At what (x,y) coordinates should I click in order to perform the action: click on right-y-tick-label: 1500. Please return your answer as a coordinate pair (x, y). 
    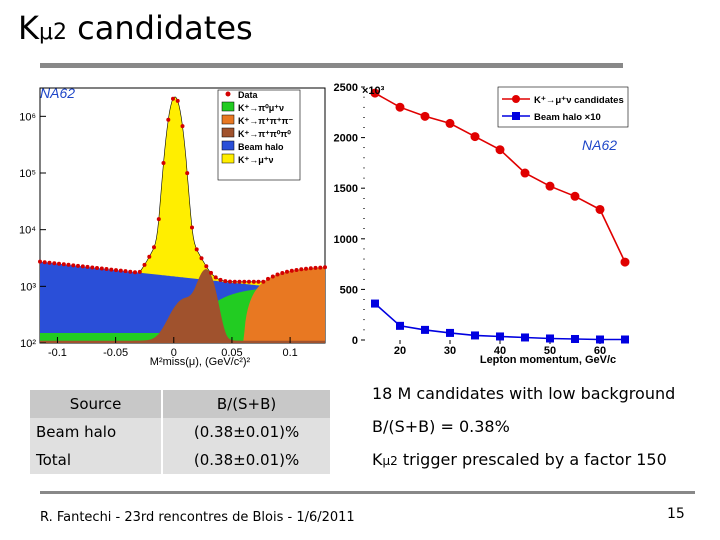
    Looking at the image, I should click on (346, 189).